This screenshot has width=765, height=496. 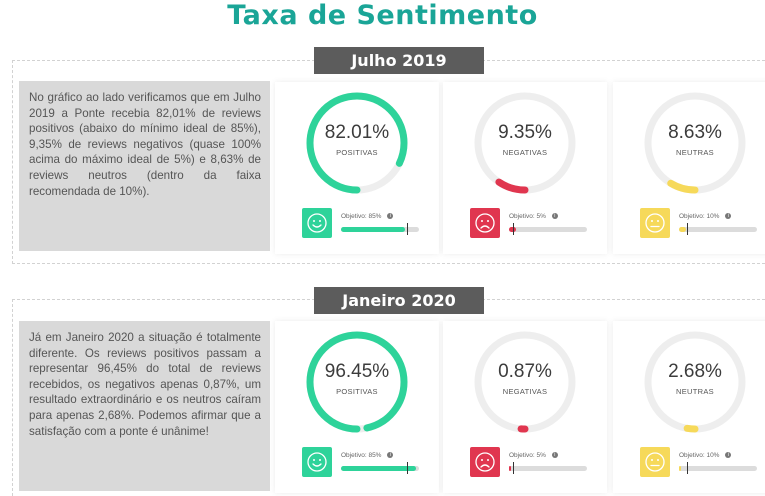 I want to click on period-label: Janeiro 2020, so click(x=399, y=300).